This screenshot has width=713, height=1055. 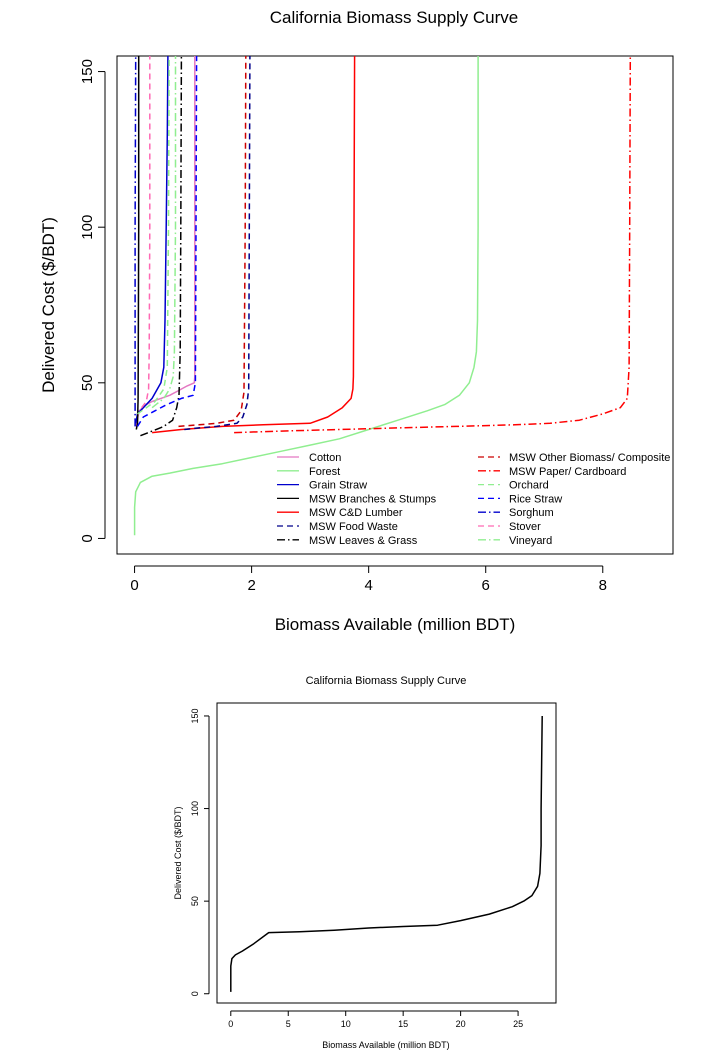 I want to click on chart-1-legend-label: Rice Straw, so click(x=535, y=499).